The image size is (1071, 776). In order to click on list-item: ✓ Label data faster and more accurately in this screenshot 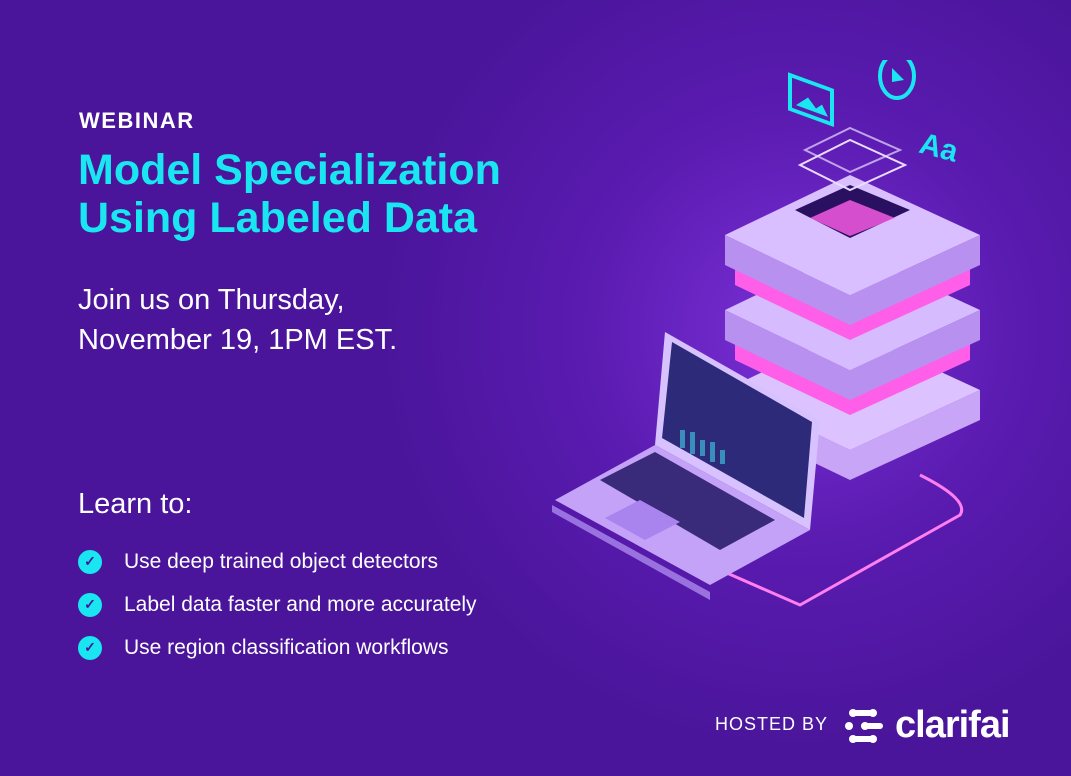, I will do `click(277, 604)`.